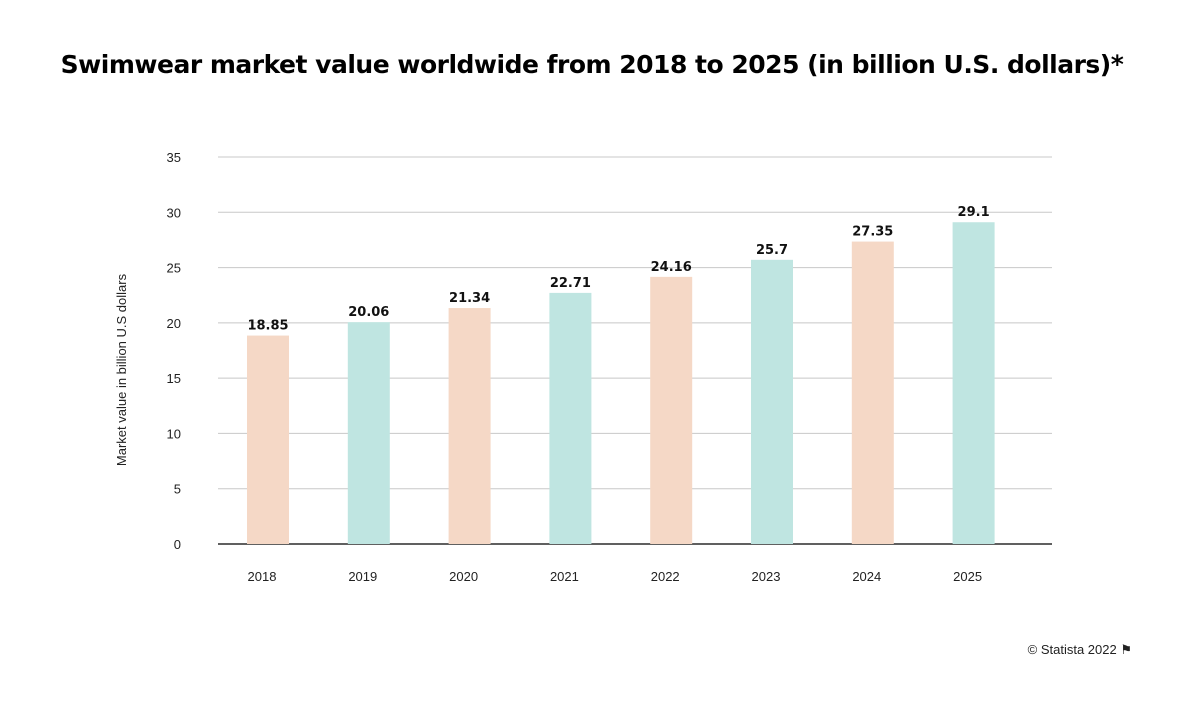 Image resolution: width=1184 pixels, height=710 pixels. Describe the element at coordinates (174, 157) in the screenshot. I see `y-tick-label: 35` at that location.